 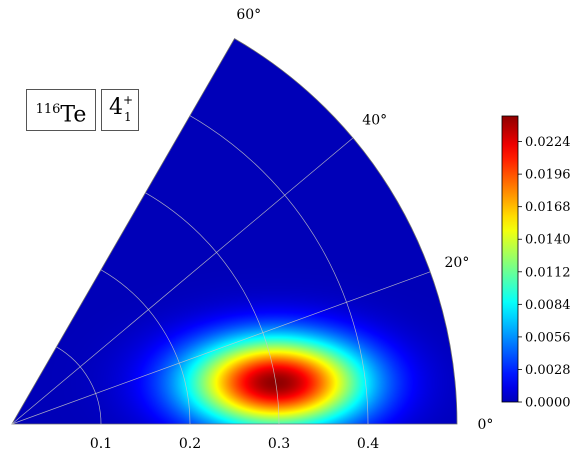 I want to click on radial-tick-label-3: 0.4, so click(x=368, y=444).